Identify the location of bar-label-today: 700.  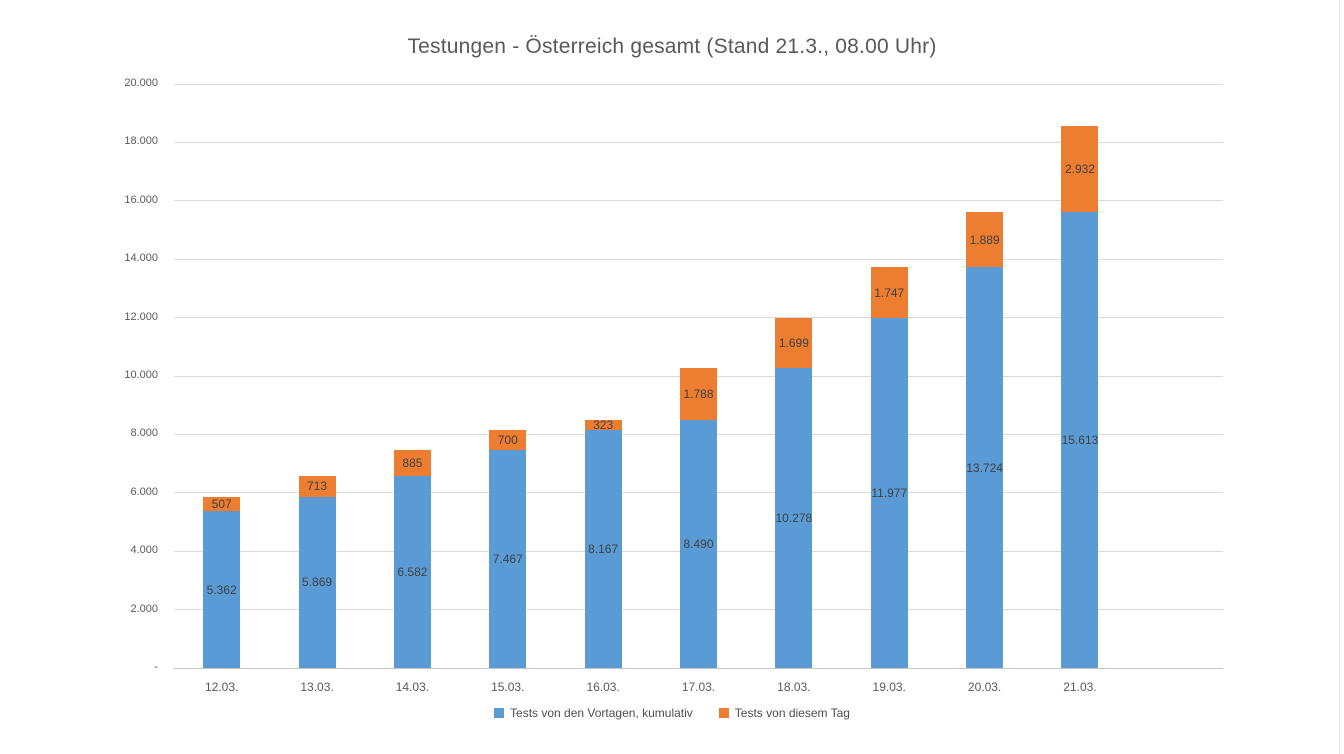
(507, 439).